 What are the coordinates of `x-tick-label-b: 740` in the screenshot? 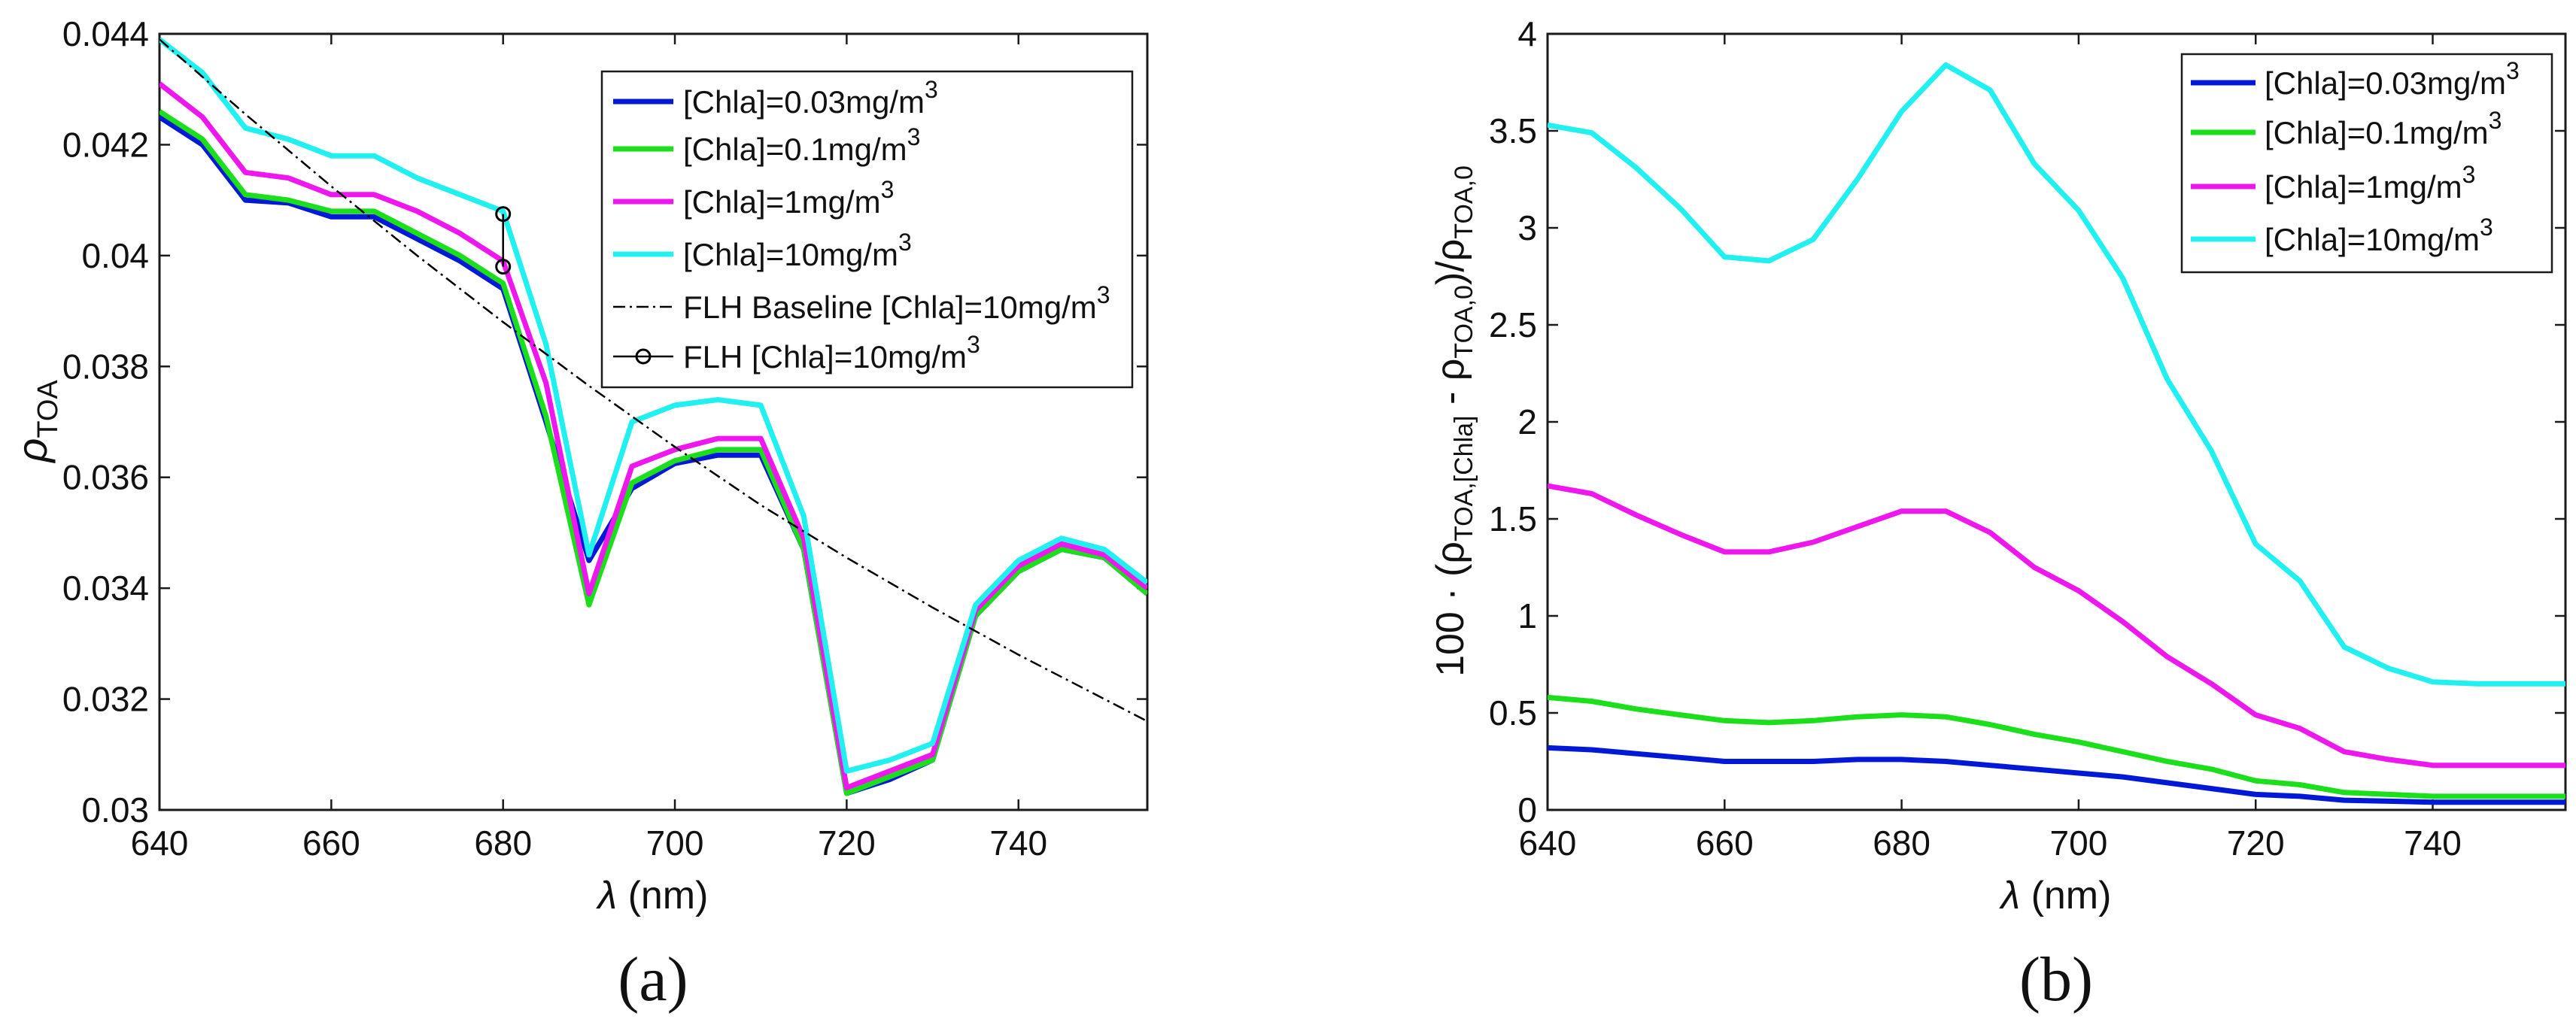 It's located at (2433, 843).